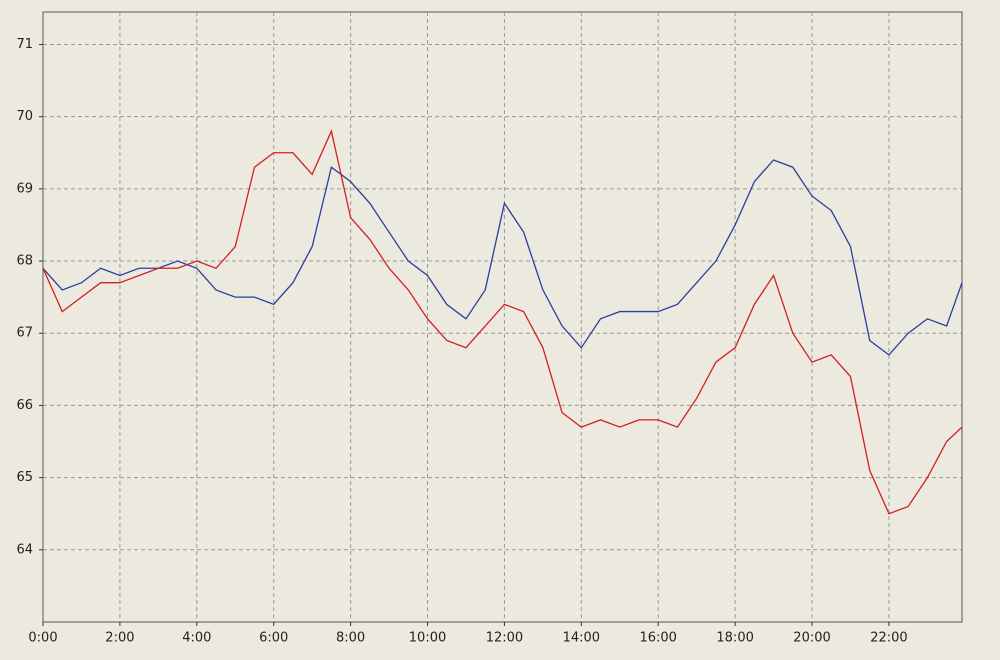 Image resolution: width=1000 pixels, height=660 pixels. I want to click on x-tick-label: 12:00, so click(504, 638).